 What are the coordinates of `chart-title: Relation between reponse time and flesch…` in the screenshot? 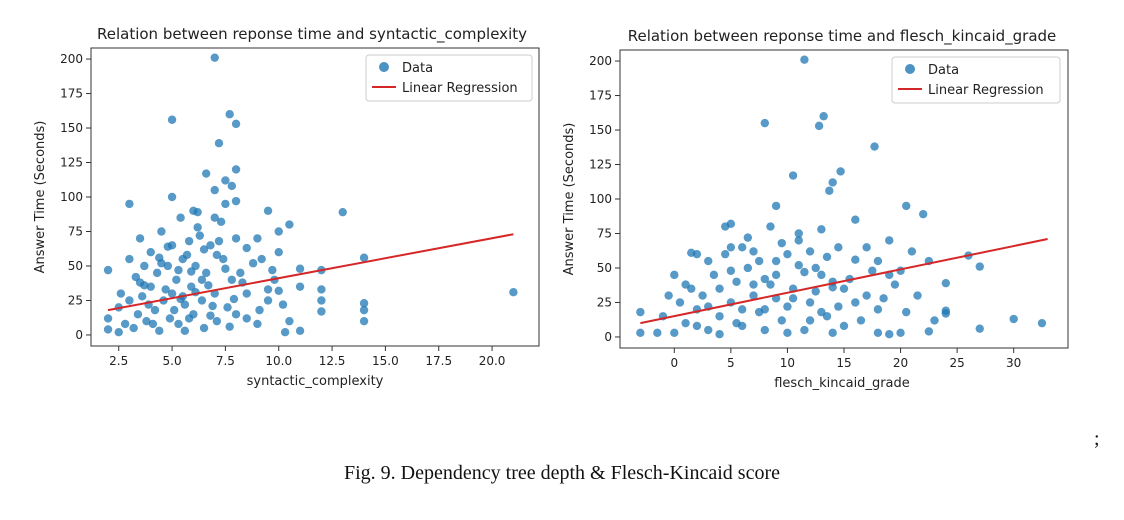 It's located at (842, 36).